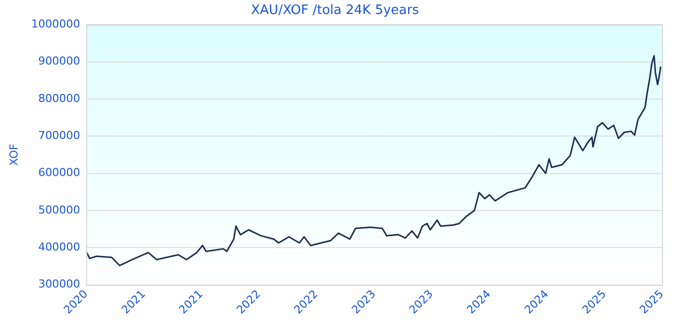 The image size is (680, 320). I want to click on y-tick-label: 600000, so click(59, 173).